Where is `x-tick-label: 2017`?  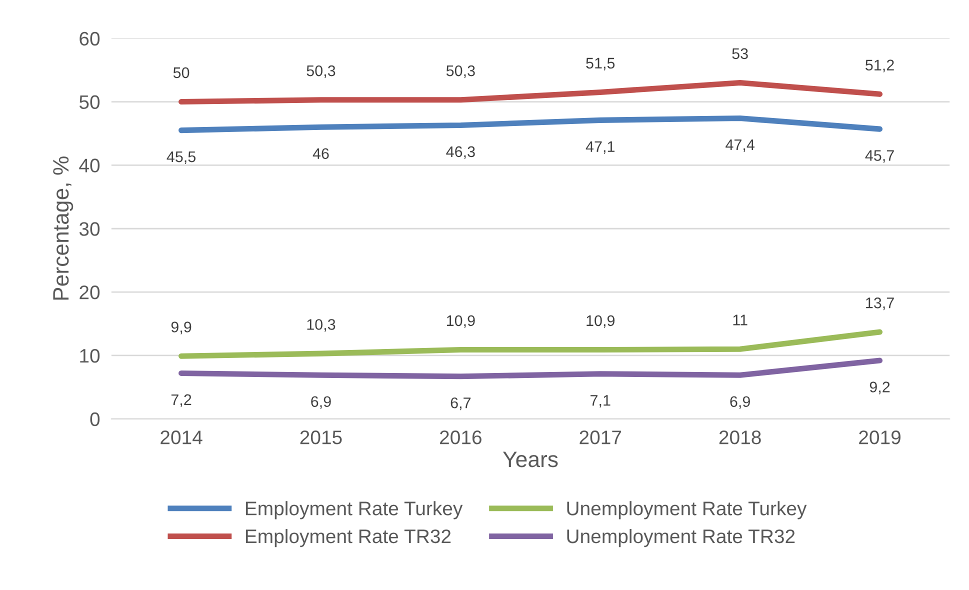 x-tick-label: 2017 is located at coordinates (601, 437).